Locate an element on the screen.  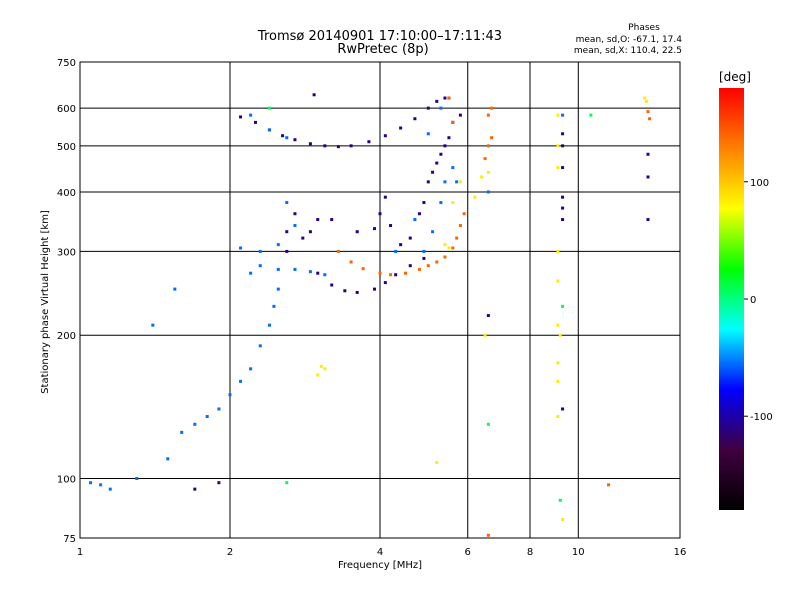
y-tick-label: 750 is located at coordinates (66, 63).